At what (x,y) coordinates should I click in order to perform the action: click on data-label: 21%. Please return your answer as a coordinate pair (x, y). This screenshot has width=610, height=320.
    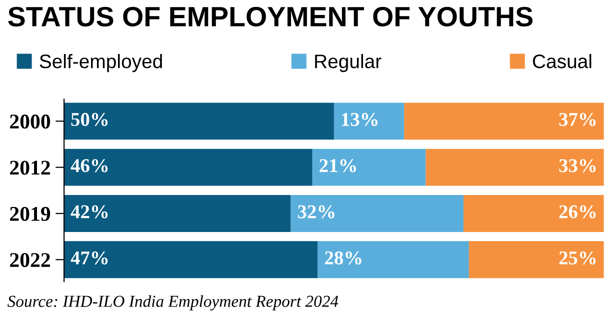
    Looking at the image, I should click on (338, 165).